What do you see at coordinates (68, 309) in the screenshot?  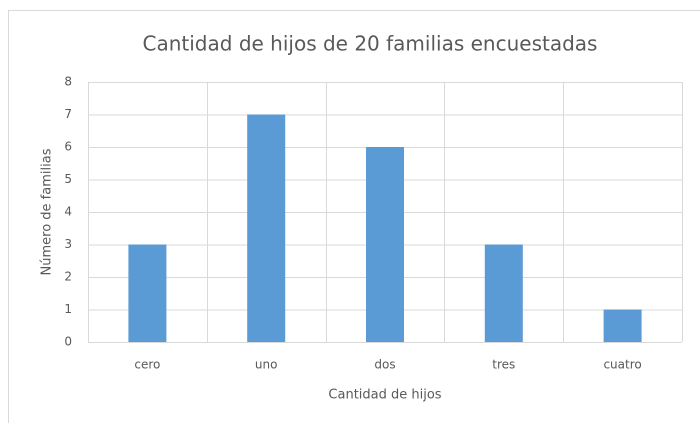 I see `y-tick-label: 1` at bounding box center [68, 309].